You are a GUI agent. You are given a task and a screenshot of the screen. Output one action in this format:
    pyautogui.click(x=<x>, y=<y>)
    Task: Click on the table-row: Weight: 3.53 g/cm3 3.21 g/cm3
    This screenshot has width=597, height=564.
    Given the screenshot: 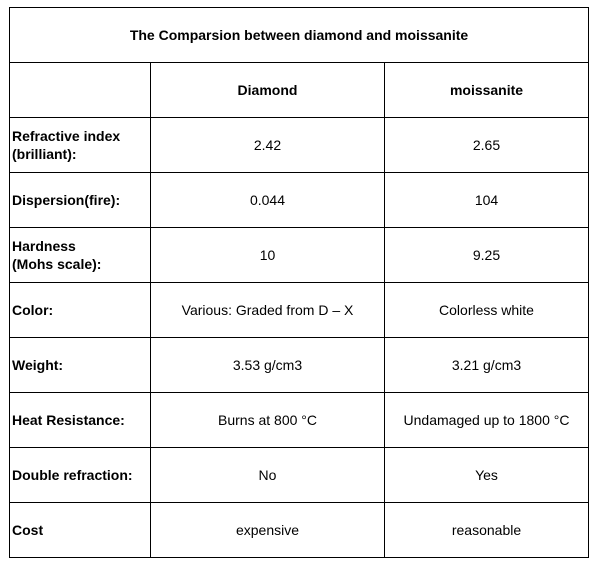 What is the action you would take?
    pyautogui.click(x=299, y=365)
    